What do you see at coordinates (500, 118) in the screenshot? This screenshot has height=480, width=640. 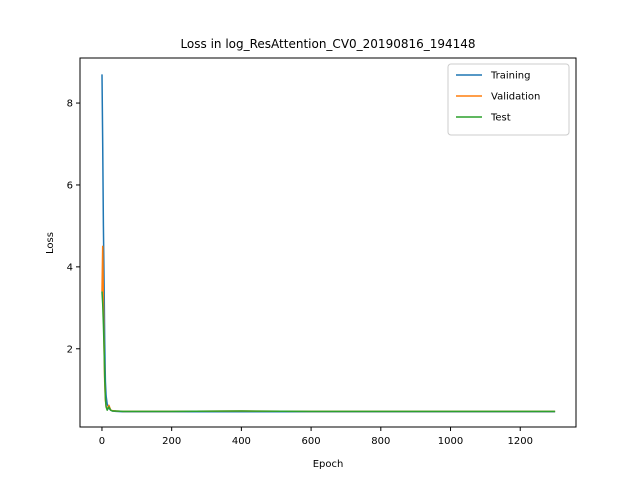 I see `legend-label-test: Test` at bounding box center [500, 118].